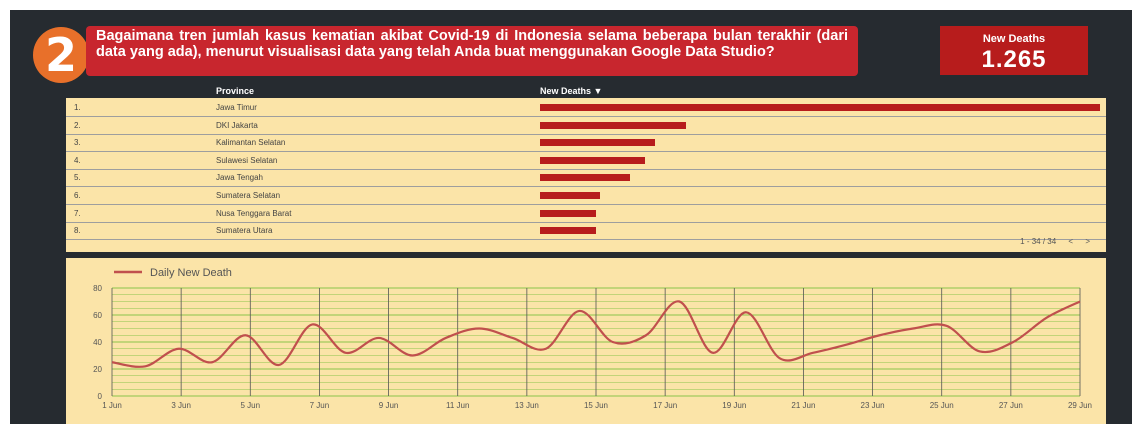 The image size is (1138, 429). I want to click on row-province: Jawa Tengah, so click(239, 178).